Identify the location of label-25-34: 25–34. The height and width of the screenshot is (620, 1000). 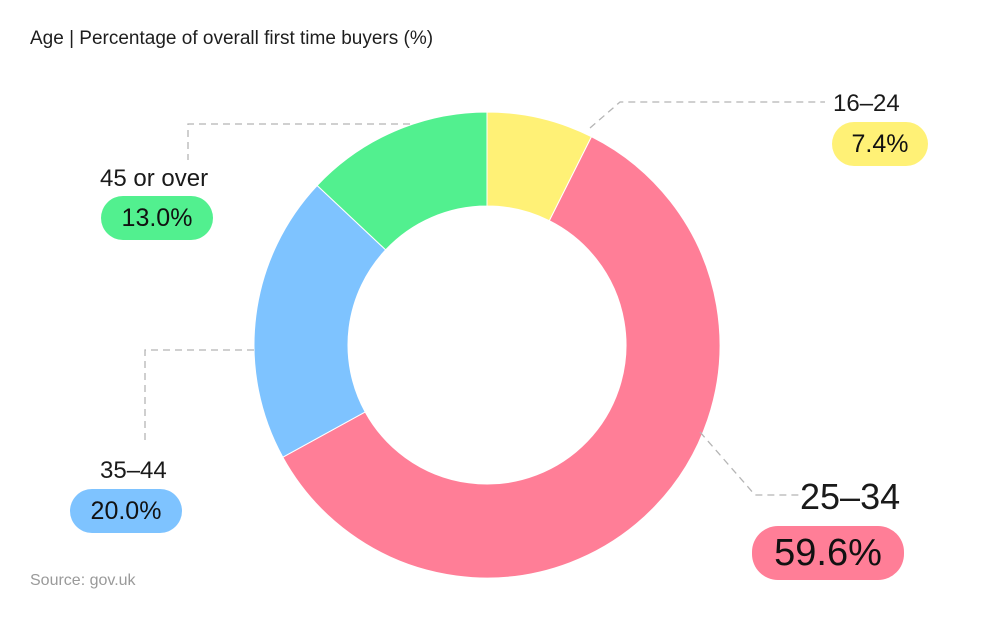
(850, 496).